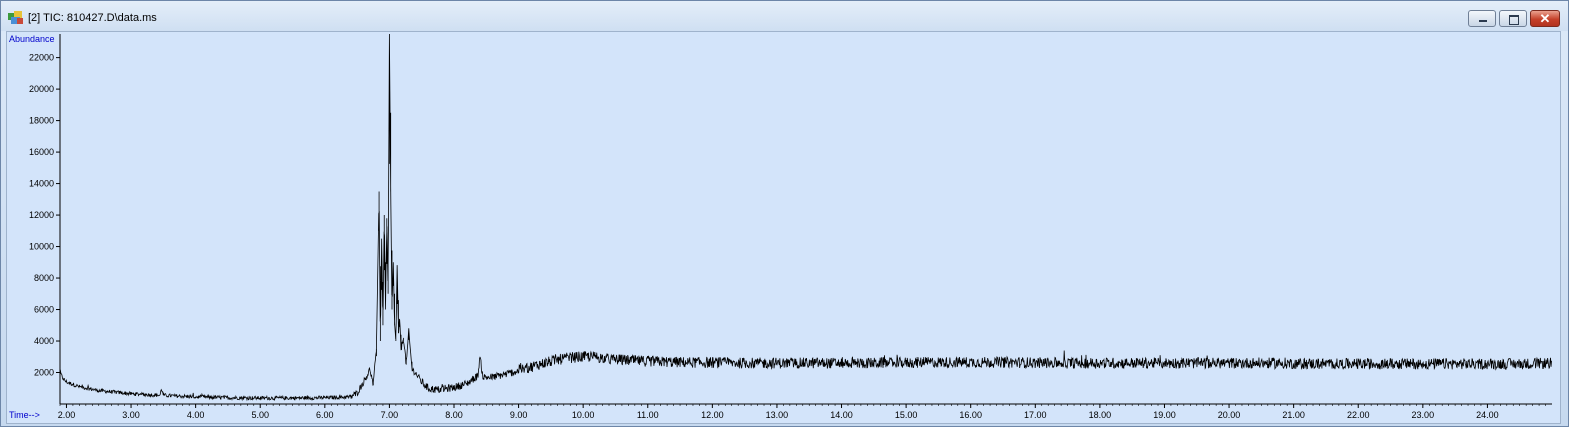 The width and height of the screenshot is (1569, 427). What do you see at coordinates (454, 415) in the screenshot?
I see `x-tick-label: 8.00` at bounding box center [454, 415].